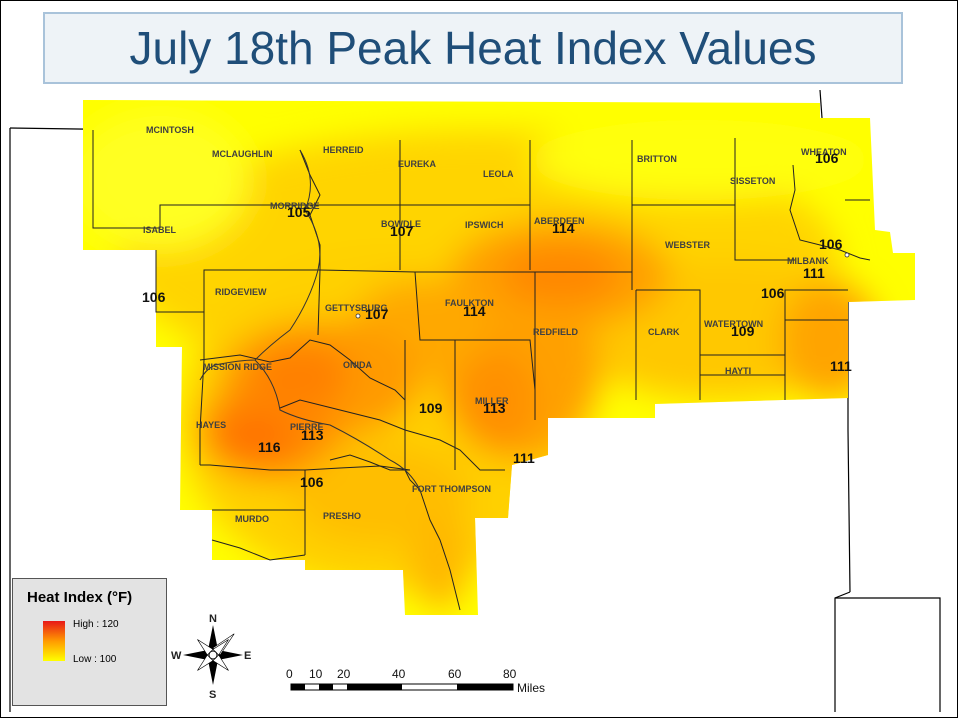 Image resolution: width=960 pixels, height=720 pixels. I want to click on east-label: E, so click(247, 656).